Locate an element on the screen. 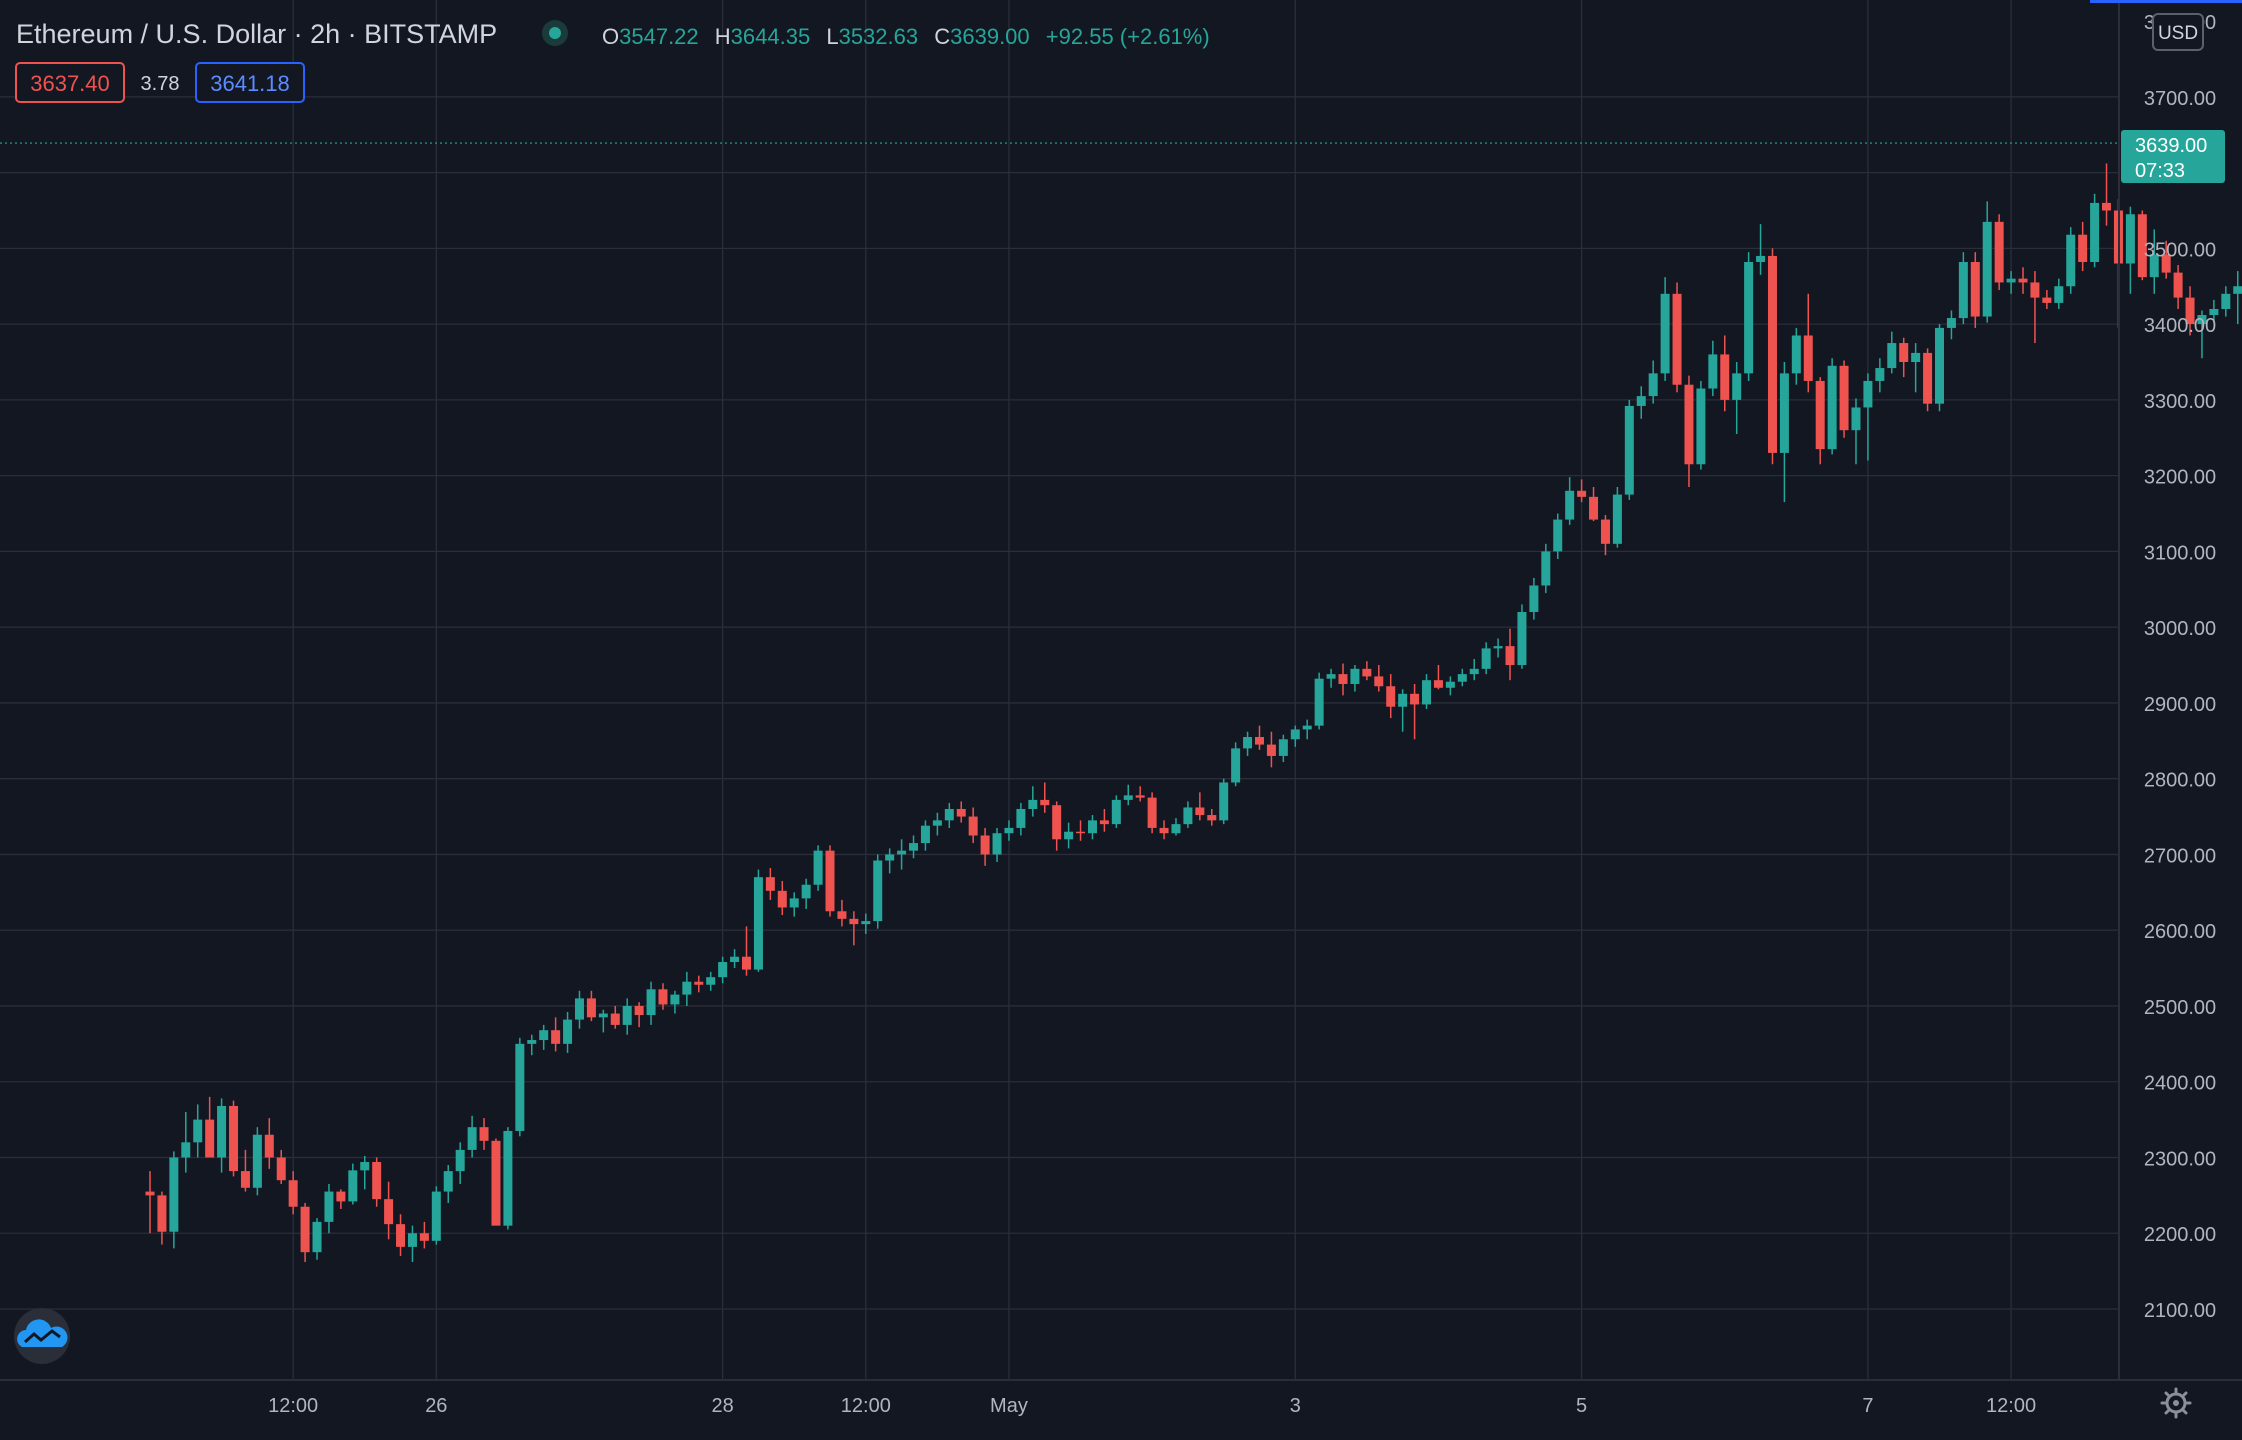  currency-button: USD is located at coordinates (2178, 32).